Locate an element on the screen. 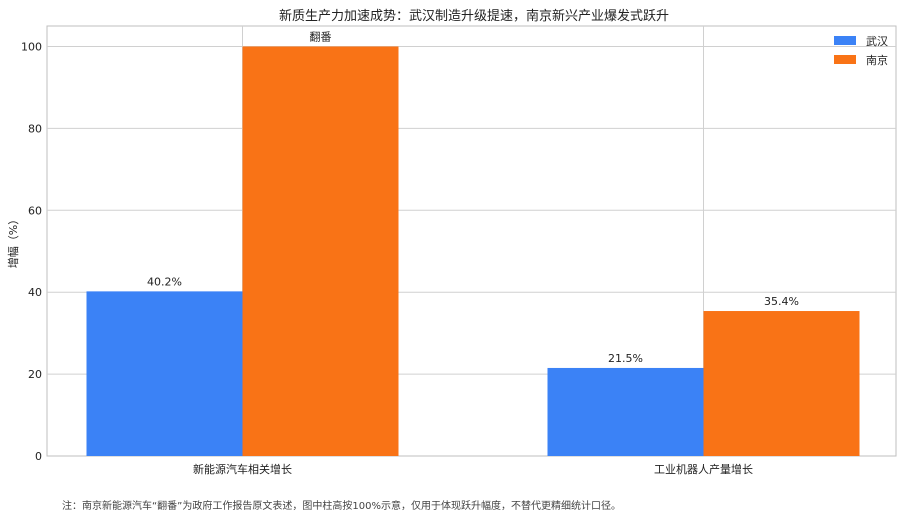 The width and height of the screenshot is (908, 519). y-tick-label: 100 is located at coordinates (31, 46).